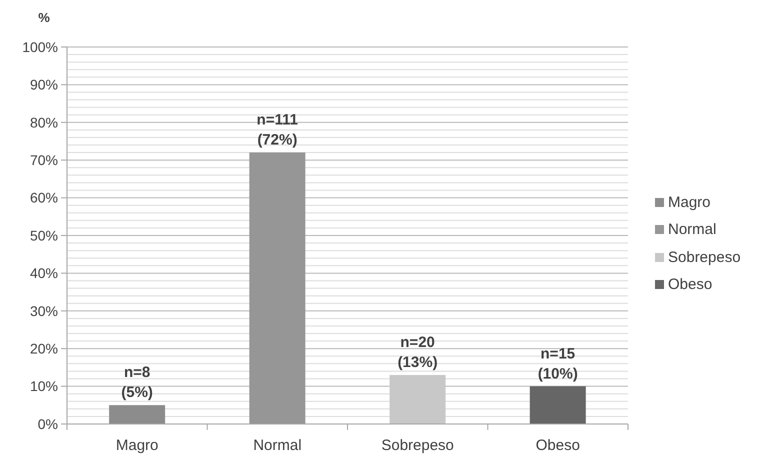 This screenshot has width=771, height=455. What do you see at coordinates (277, 130) in the screenshot?
I see `data-label: n=111 (72%)` at bounding box center [277, 130].